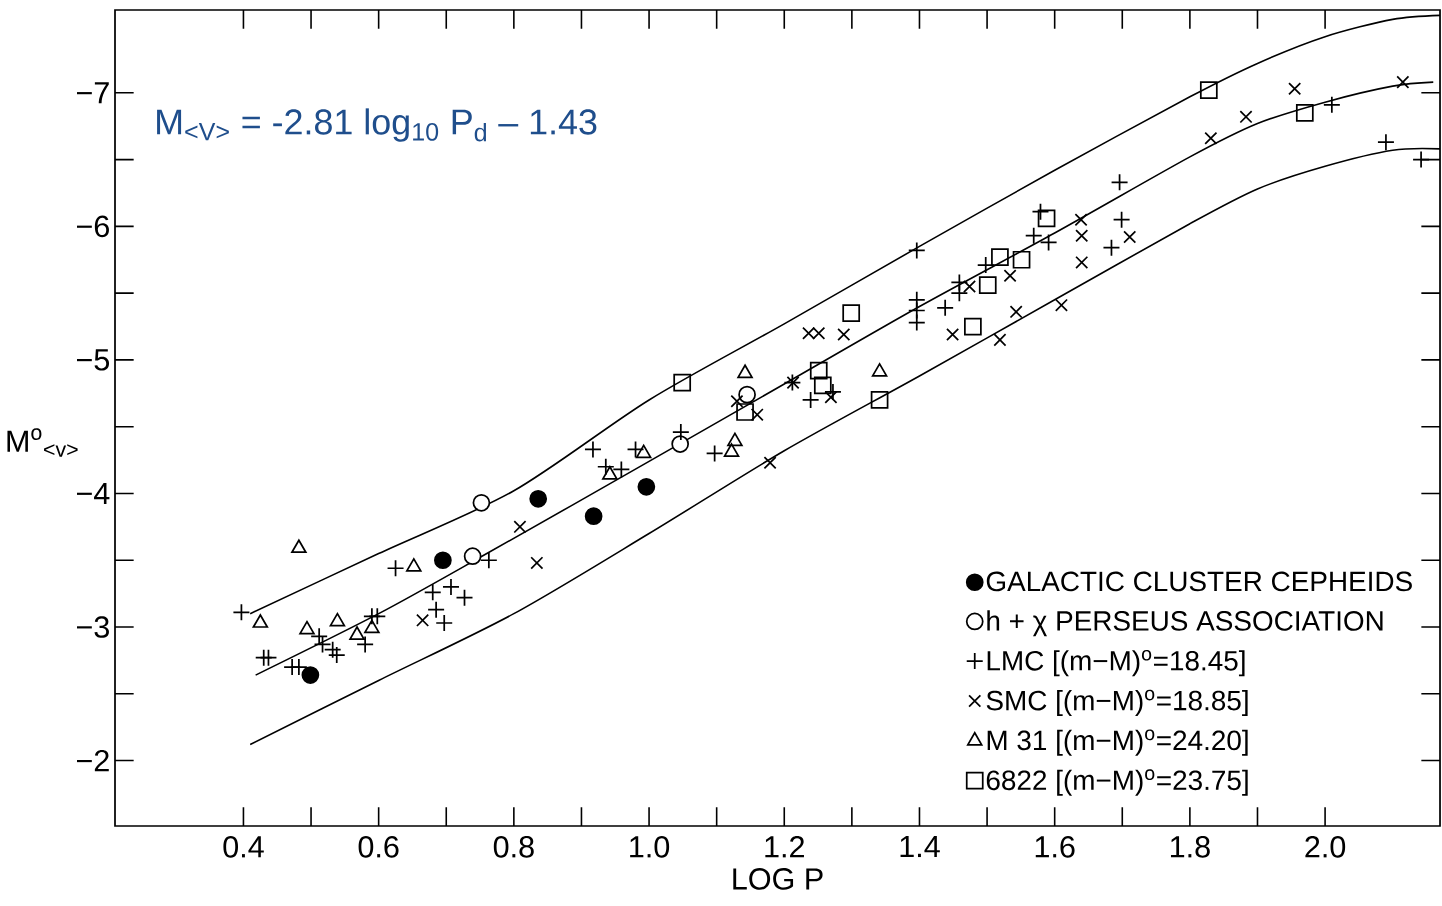  I want to click on x-axis-title: LOG P, so click(778, 879).